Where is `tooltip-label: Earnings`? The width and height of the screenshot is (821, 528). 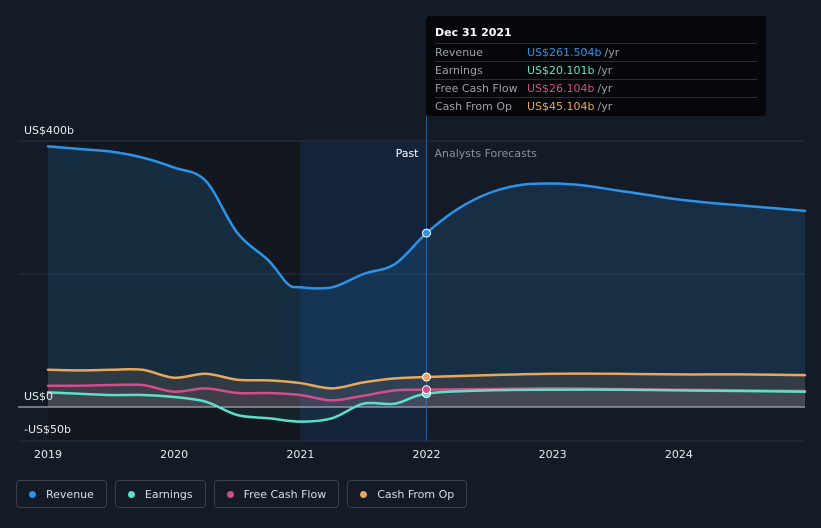
tooltip-label: Earnings is located at coordinates (459, 70).